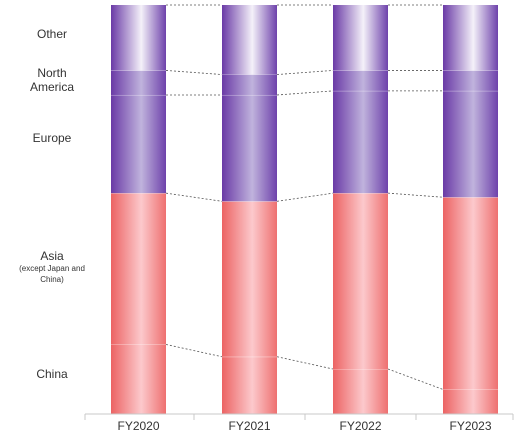 This screenshot has width=521, height=437. Describe the element at coordinates (360, 426) in the screenshot. I see `x-tick-label-fy2022: FY2022` at that location.